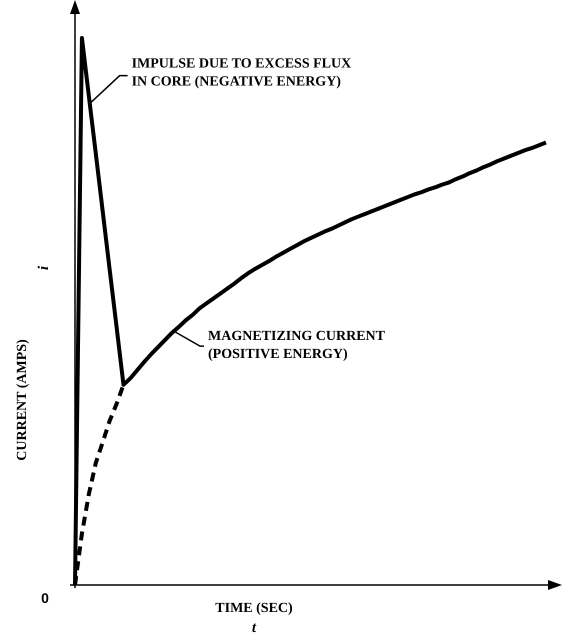 The image size is (567, 640). Describe the element at coordinates (254, 608) in the screenshot. I see `x-axis-title: TIME (SEC)` at that location.